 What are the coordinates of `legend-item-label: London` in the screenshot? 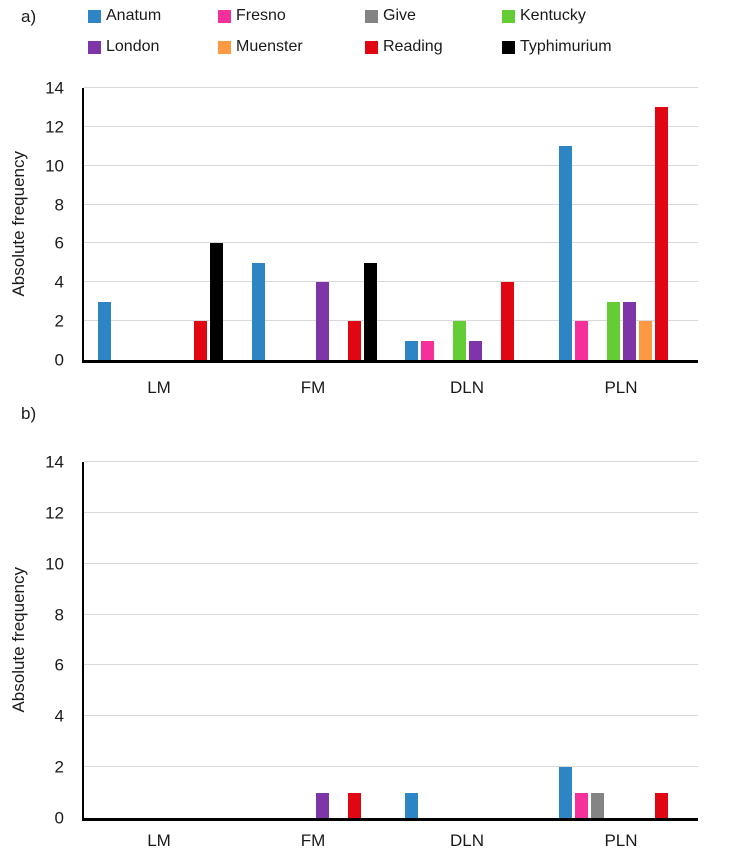 It's located at (133, 46).